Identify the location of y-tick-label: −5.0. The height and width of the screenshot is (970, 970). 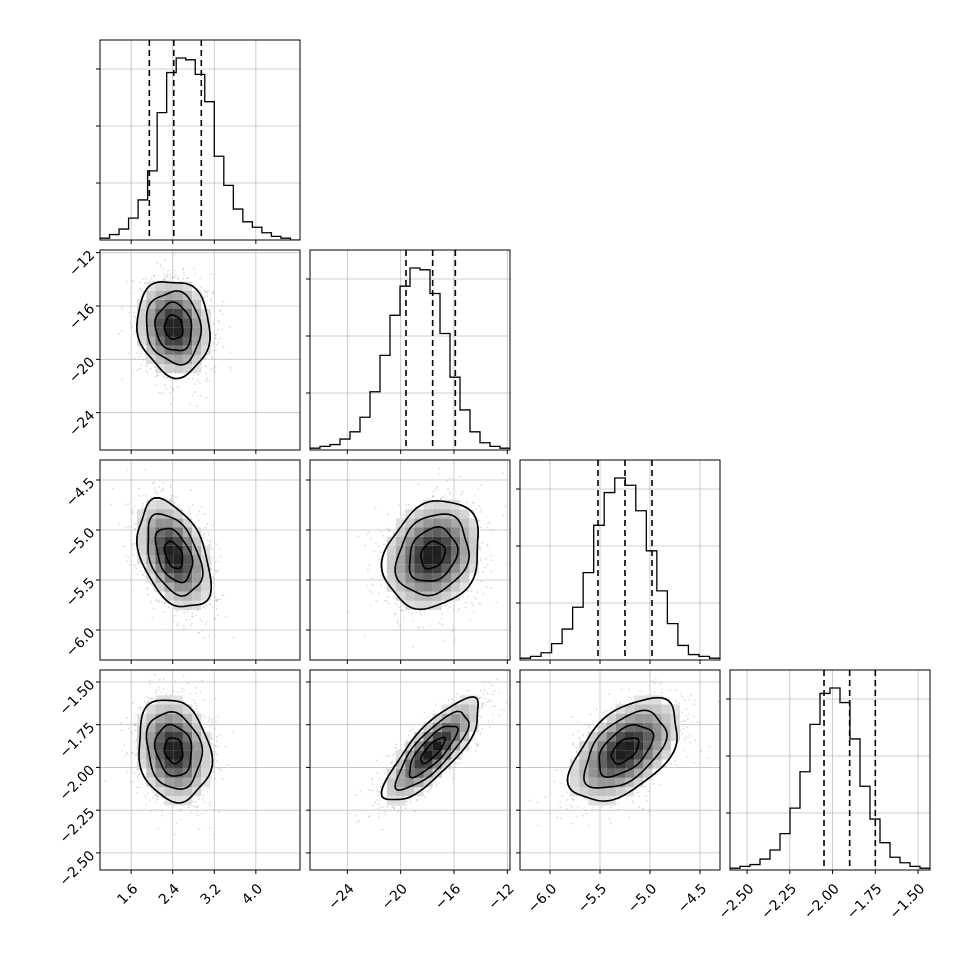
(80, 542).